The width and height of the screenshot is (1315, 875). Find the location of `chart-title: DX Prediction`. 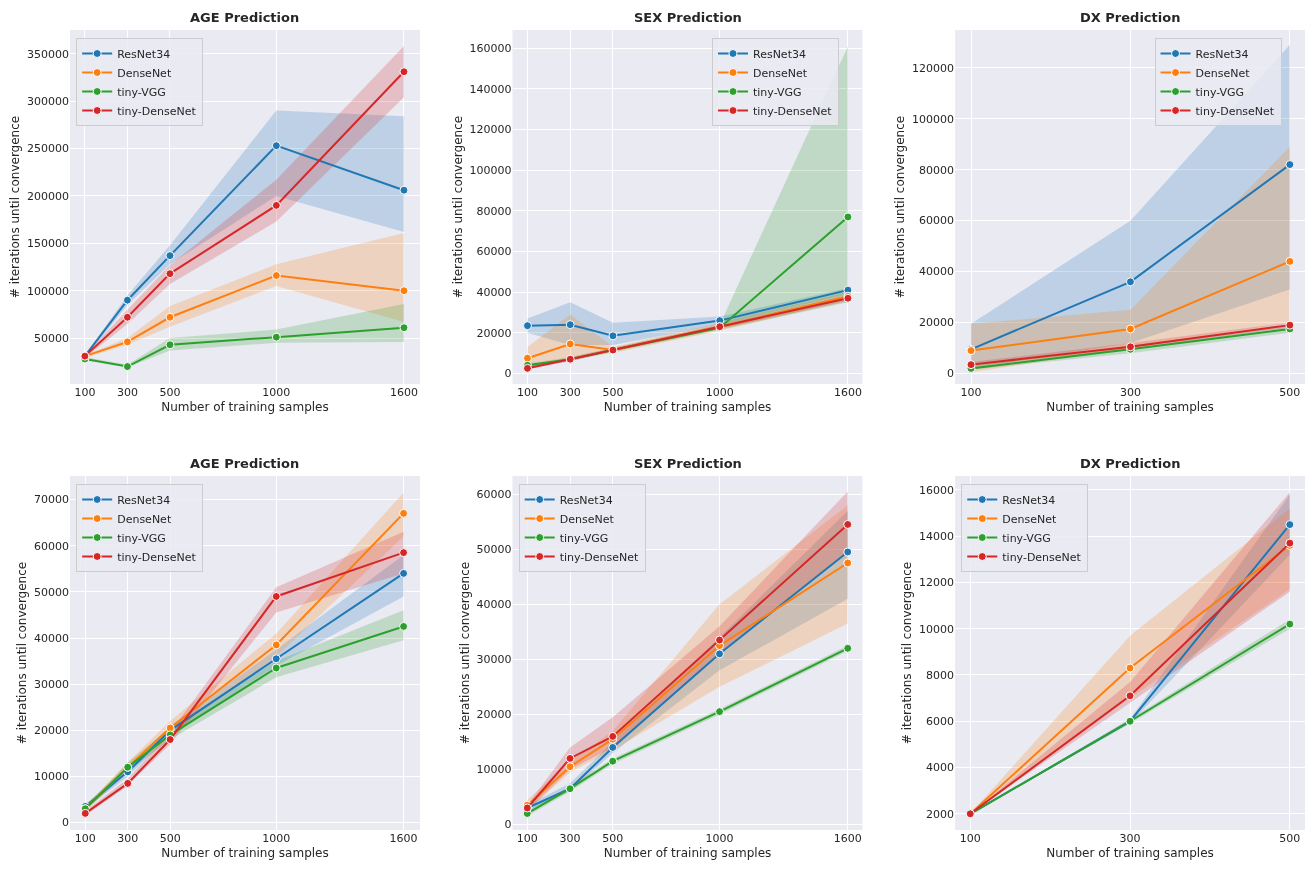

chart-title: DX Prediction is located at coordinates (1130, 463).